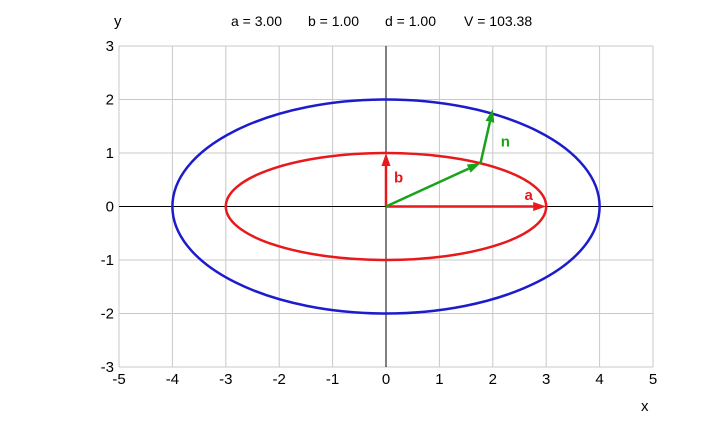  I want to click on vector-radius-arrowhead, so click(473, 168).